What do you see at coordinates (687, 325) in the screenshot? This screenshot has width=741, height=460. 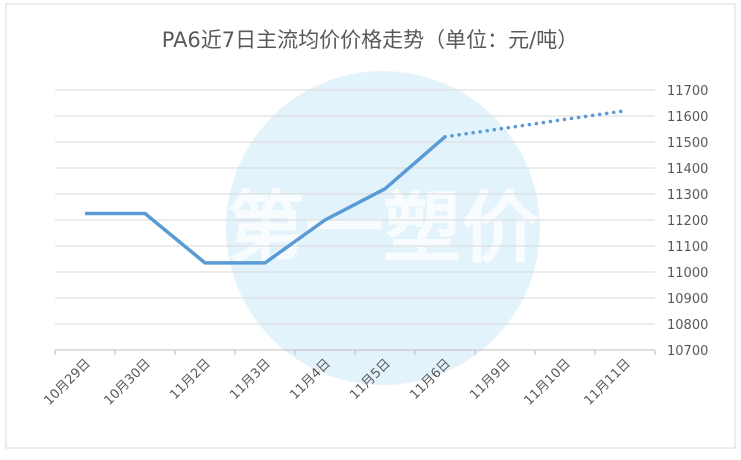 I see `y-tick-label: 10800` at bounding box center [687, 325].